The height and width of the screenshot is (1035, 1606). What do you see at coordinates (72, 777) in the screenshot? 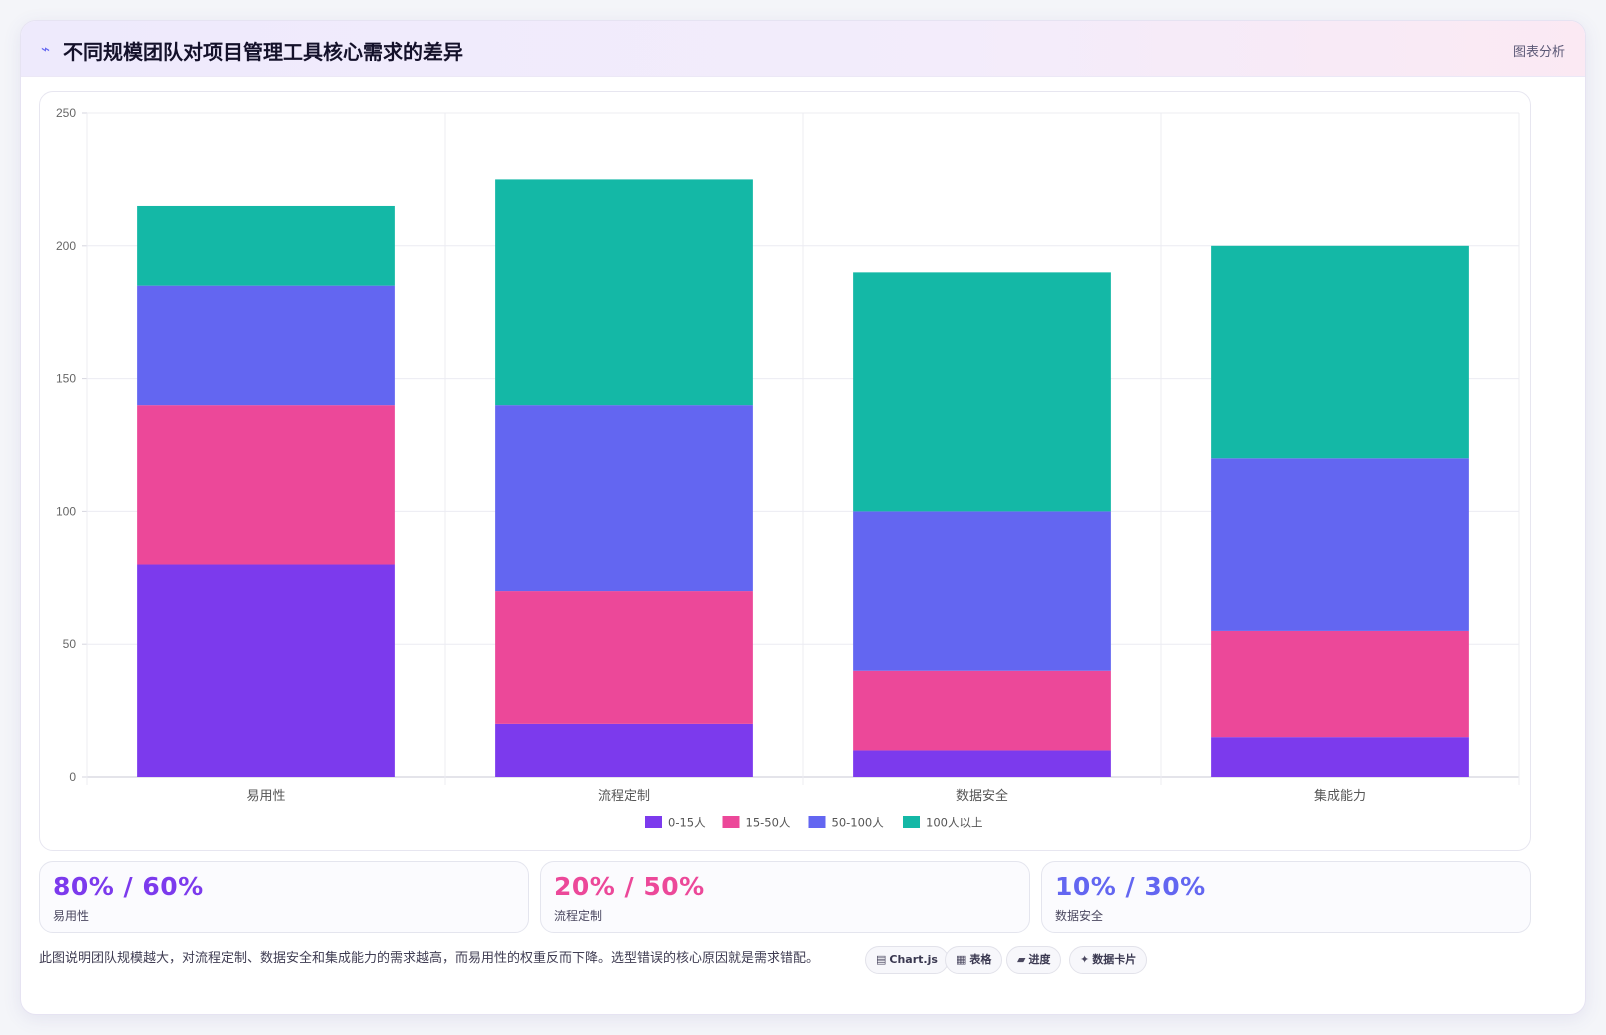
I see `y-tick-label: 0` at bounding box center [72, 777].